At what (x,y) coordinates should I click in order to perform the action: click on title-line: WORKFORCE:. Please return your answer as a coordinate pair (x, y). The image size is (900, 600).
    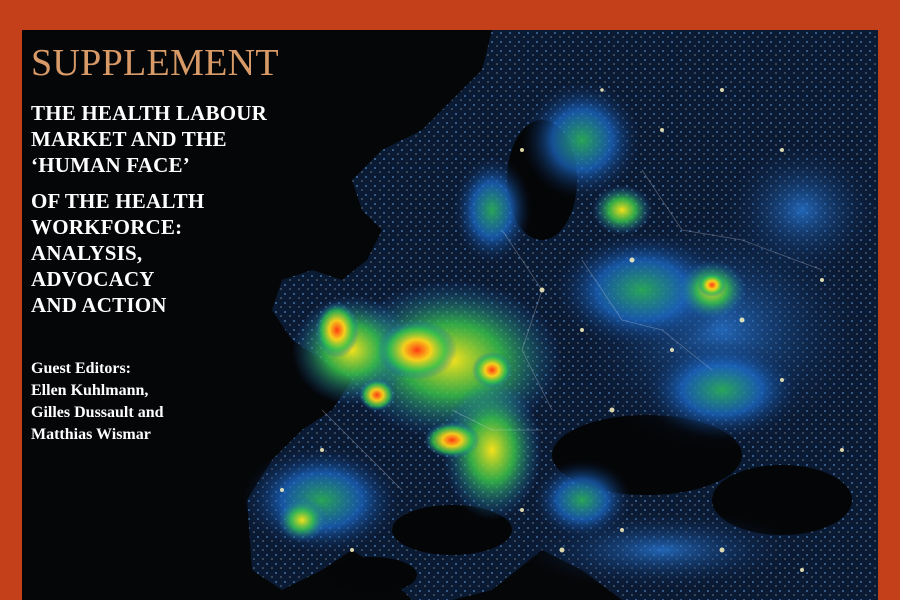
    Looking at the image, I should click on (107, 227).